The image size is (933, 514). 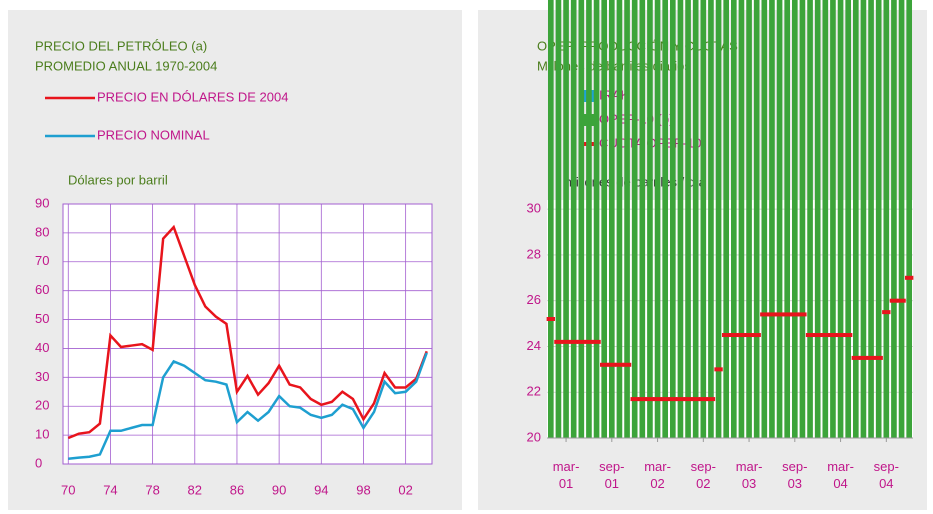 I want to click on chart-title: PRECIO DEL PETRÓLEO (a), so click(x=121, y=45).